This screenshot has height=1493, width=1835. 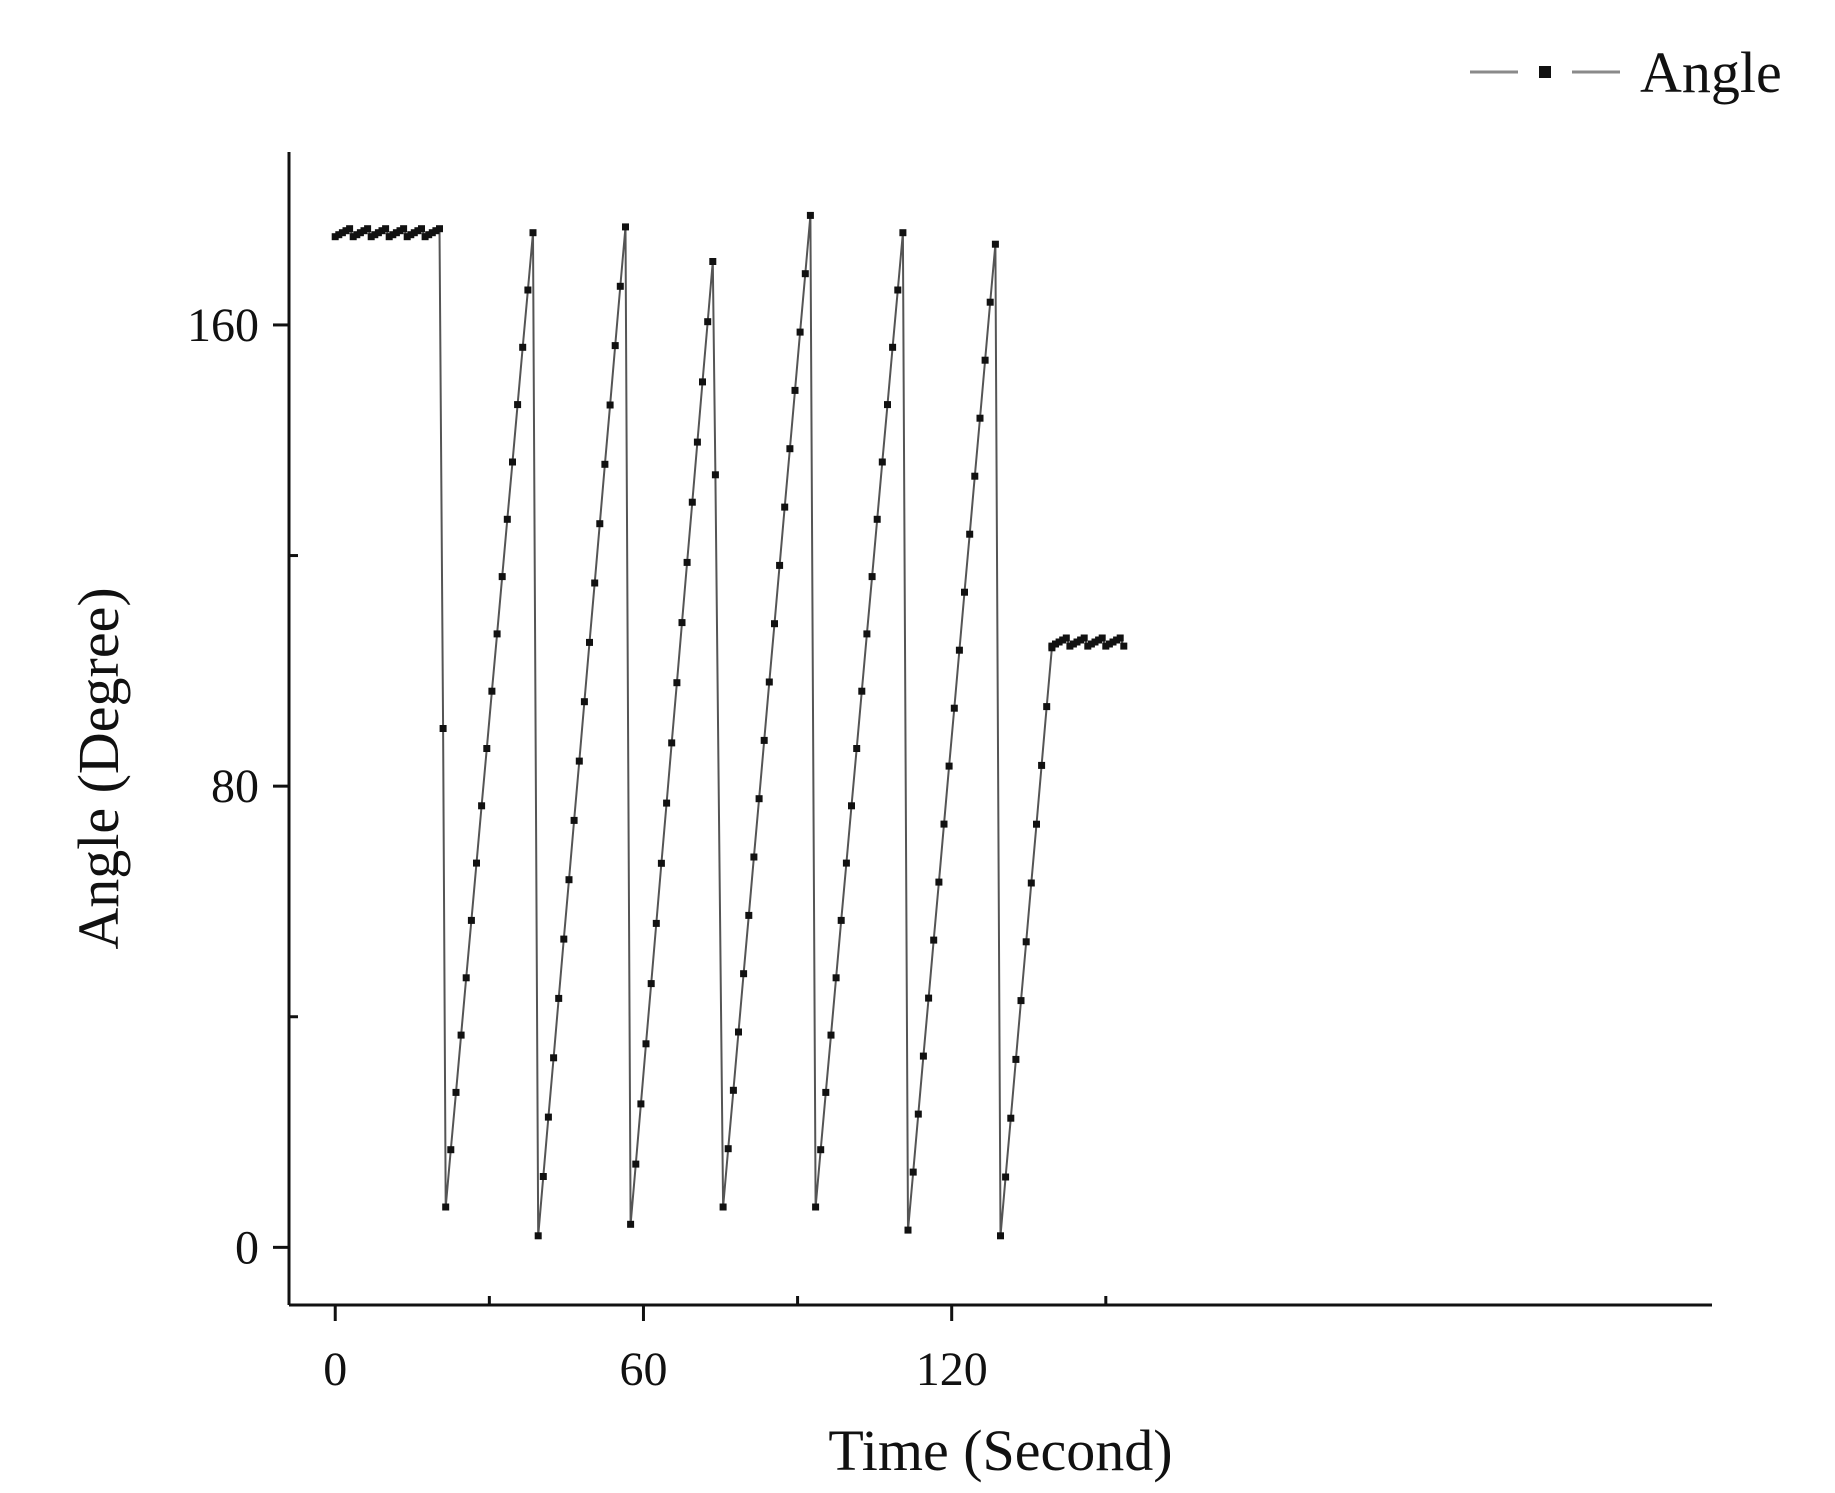 What do you see at coordinates (1545, 72) in the screenshot?
I see `legend-marker` at bounding box center [1545, 72].